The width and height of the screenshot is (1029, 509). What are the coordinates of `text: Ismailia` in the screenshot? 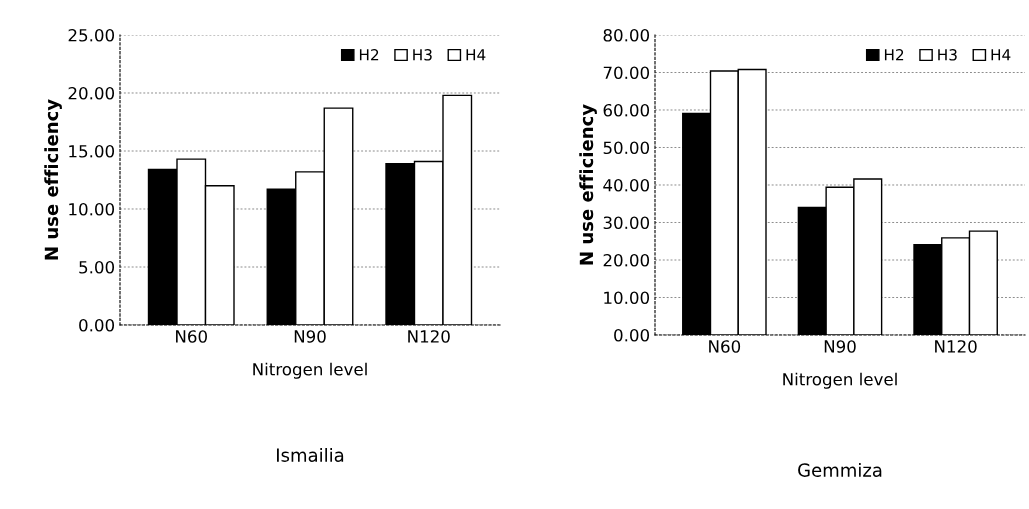 It's located at (310, 454).